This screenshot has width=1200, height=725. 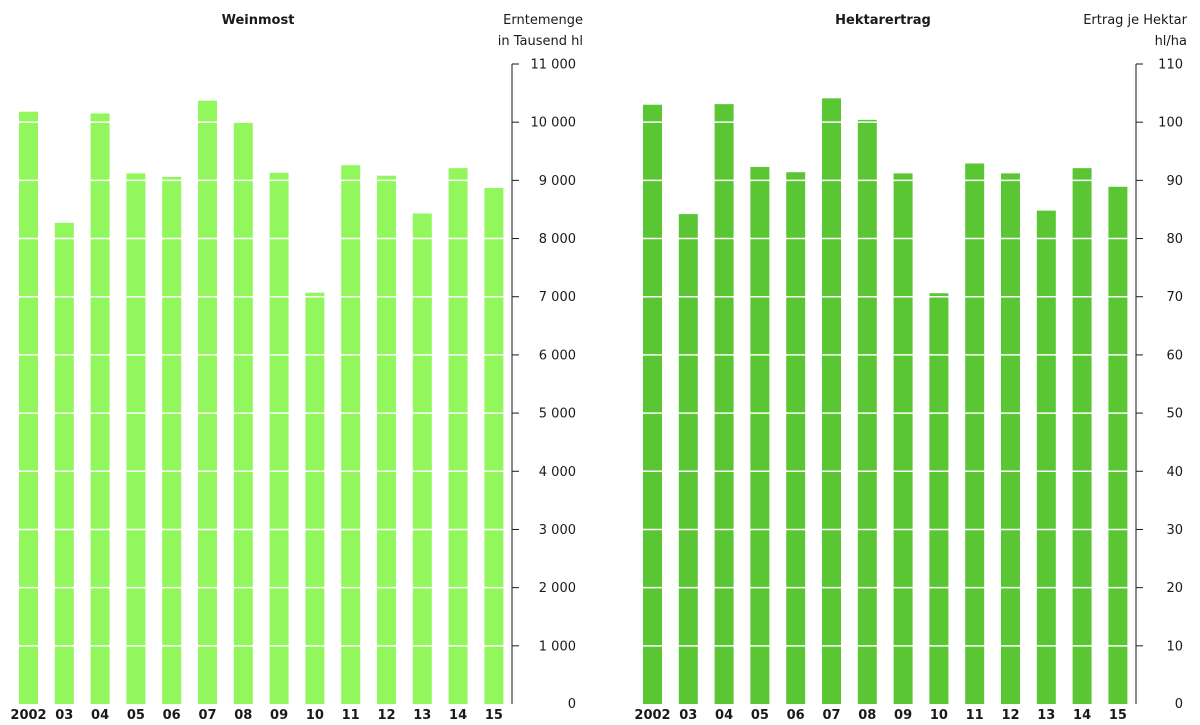 I want to click on hektarertrag-x-label-05: 05, so click(x=760, y=715).